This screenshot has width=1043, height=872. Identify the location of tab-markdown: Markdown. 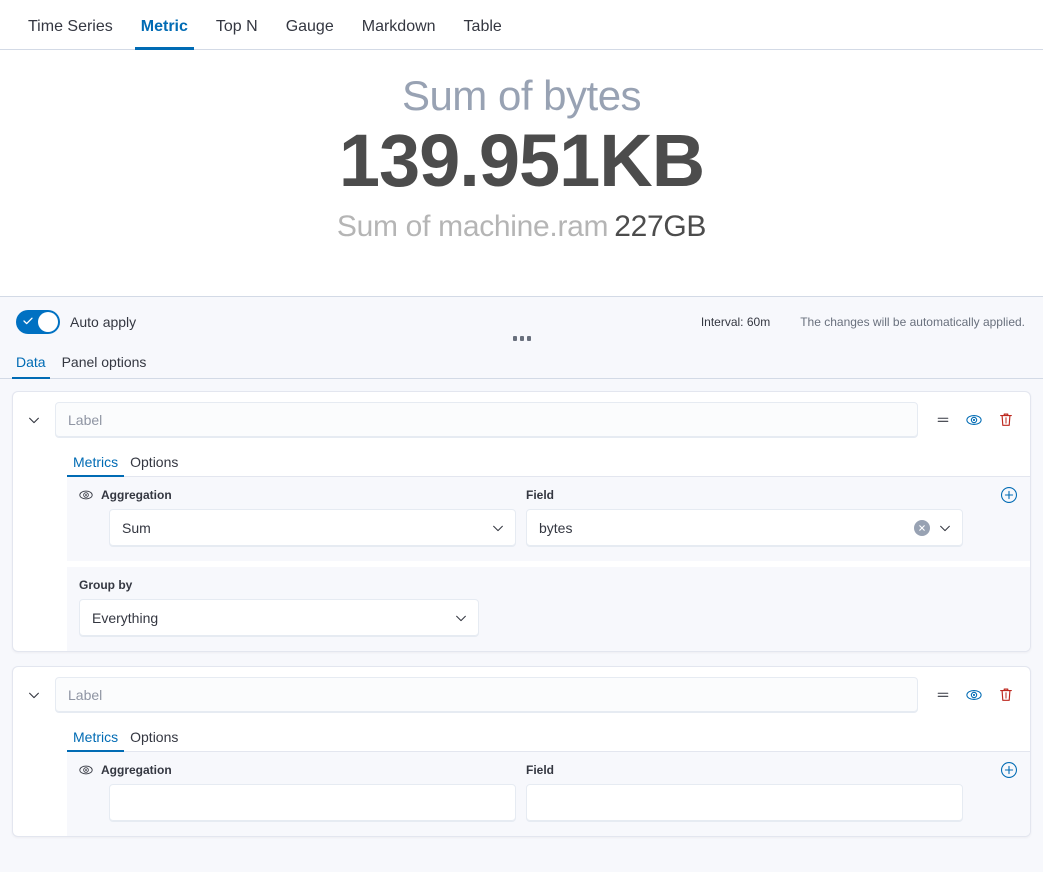
(399, 34).